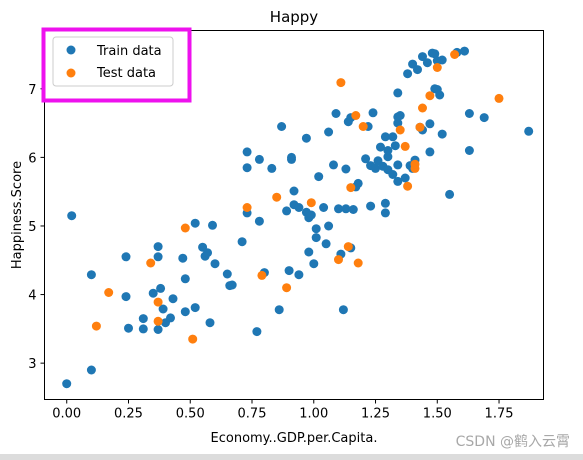 This screenshot has width=583, height=460. What do you see at coordinates (32, 227) in the screenshot?
I see `y-tick-label: 5` at bounding box center [32, 227].